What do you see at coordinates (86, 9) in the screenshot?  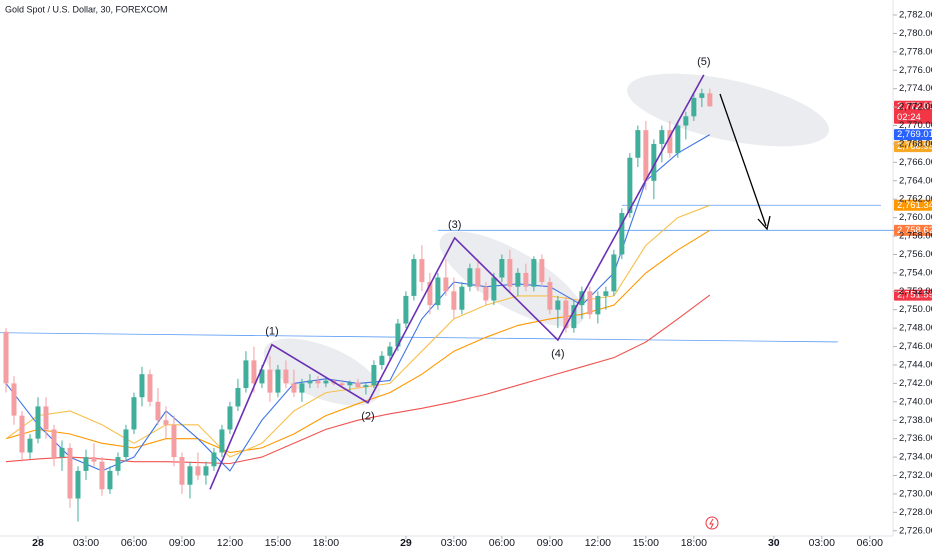 I see `chart-title: Gold Spot / U.S. Dollar, 30, FOREXCOM` at bounding box center [86, 9].